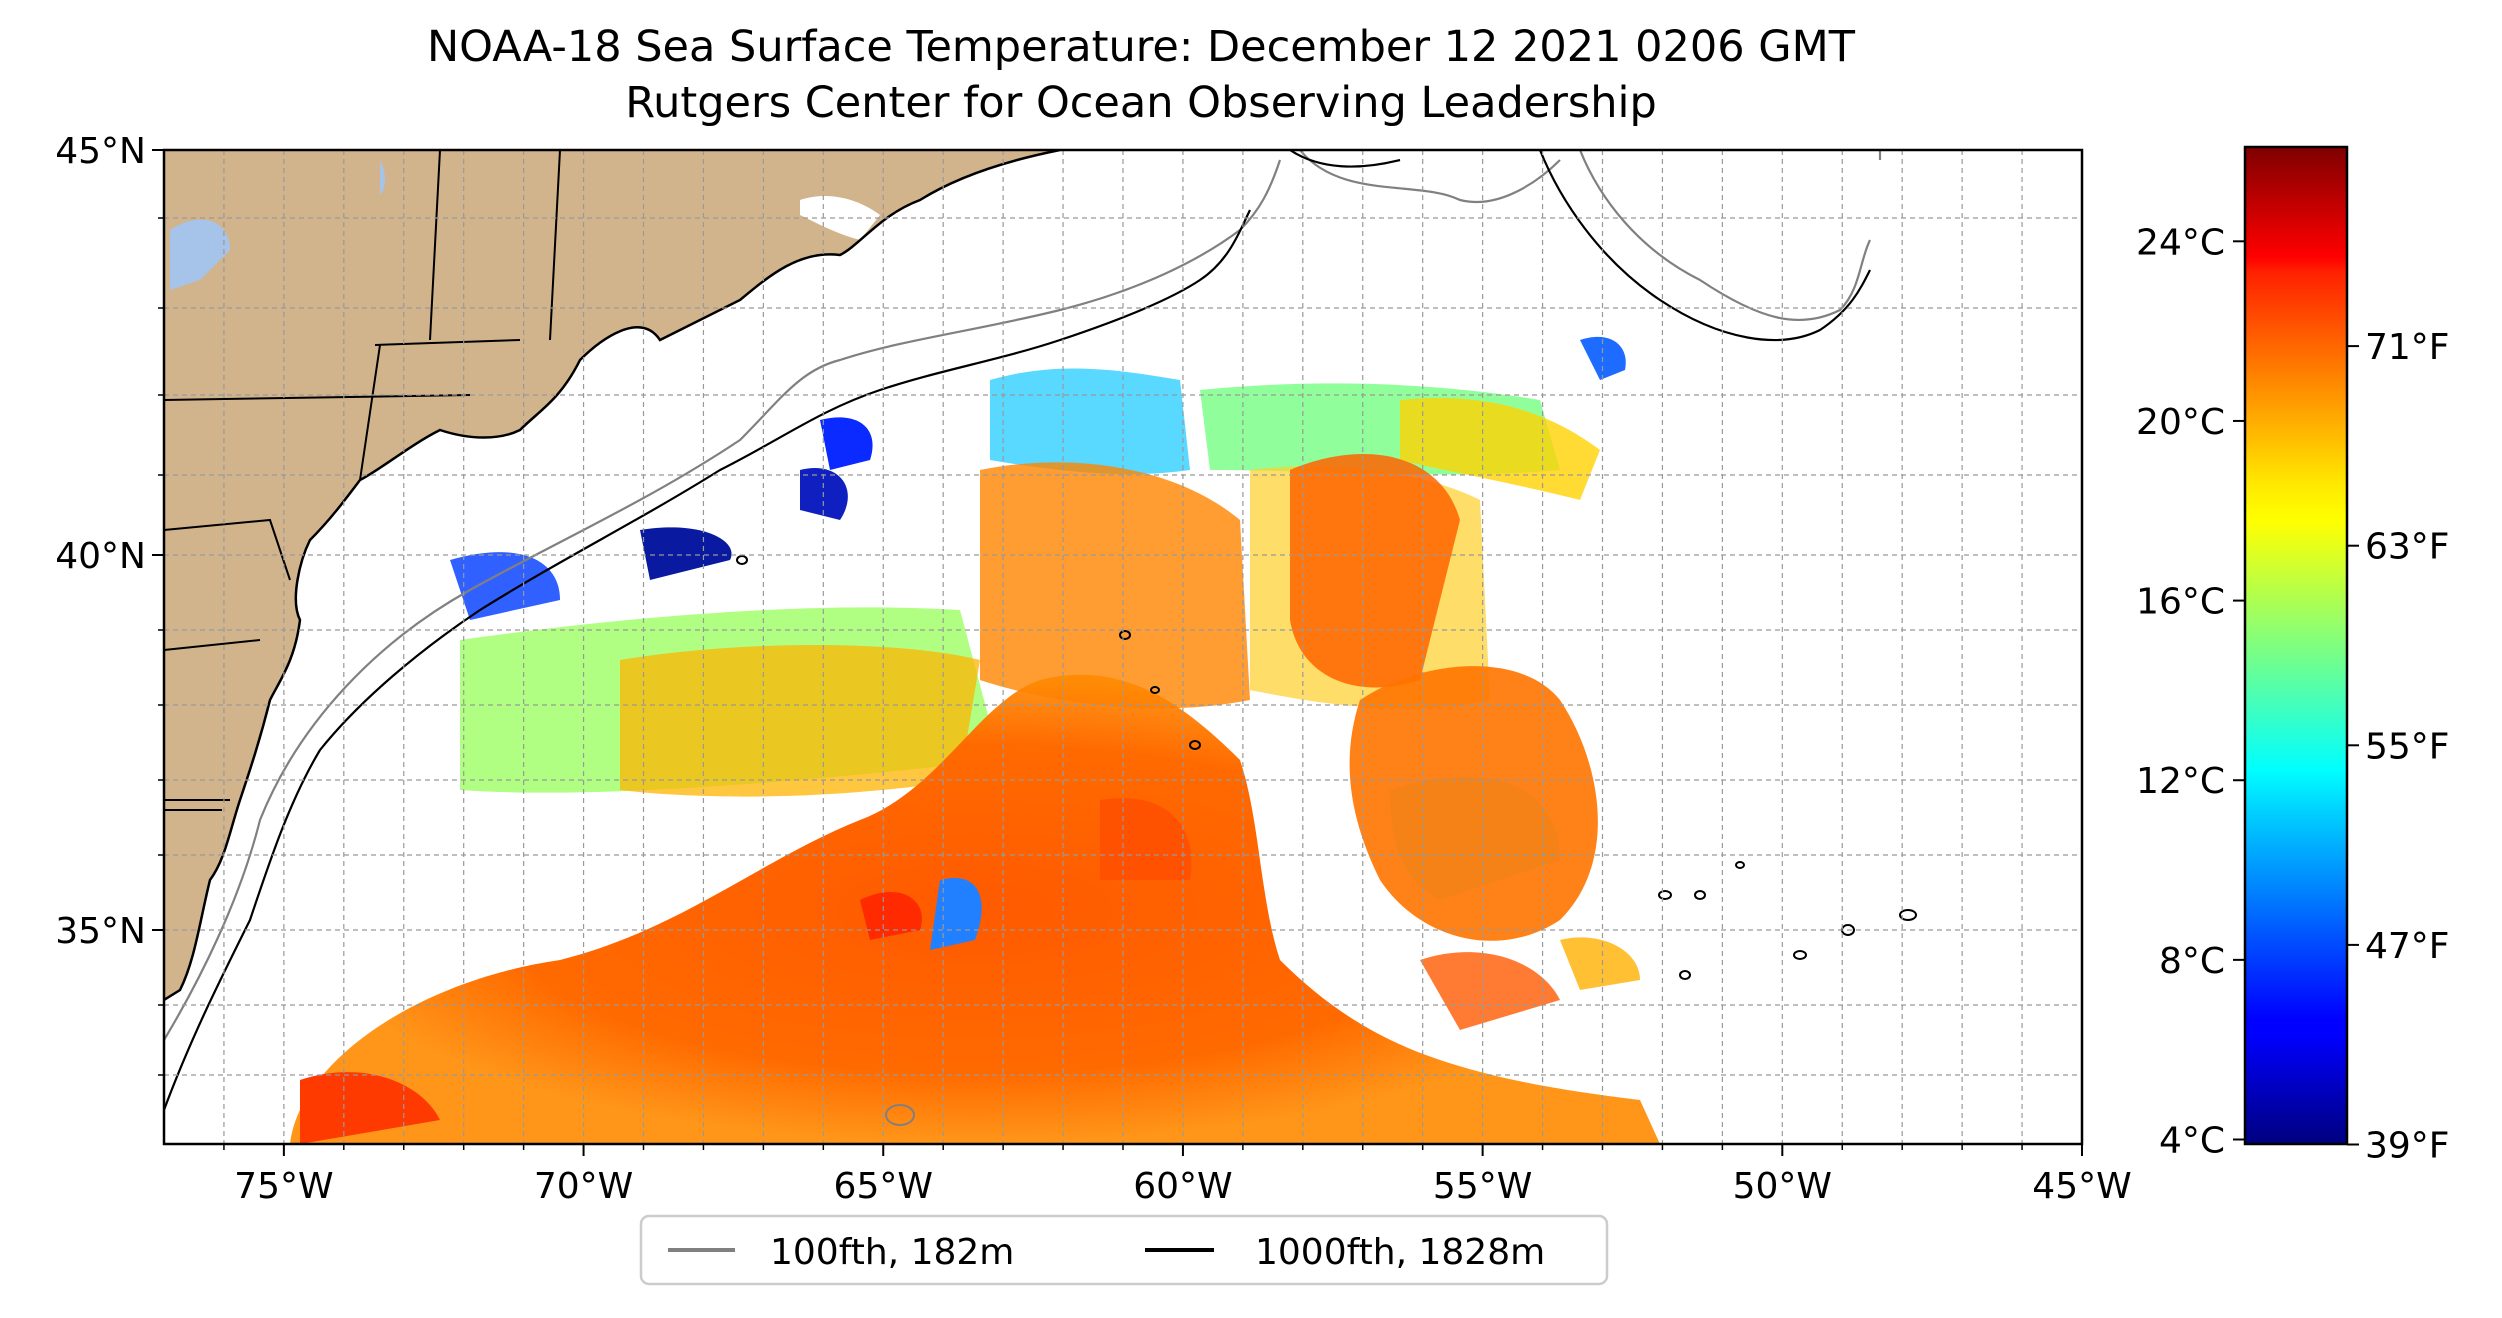 This screenshot has height=1318, width=2502. Describe the element at coordinates (2407, 746) in the screenshot. I see `fahrenheit-tick-label: 55°F` at that location.